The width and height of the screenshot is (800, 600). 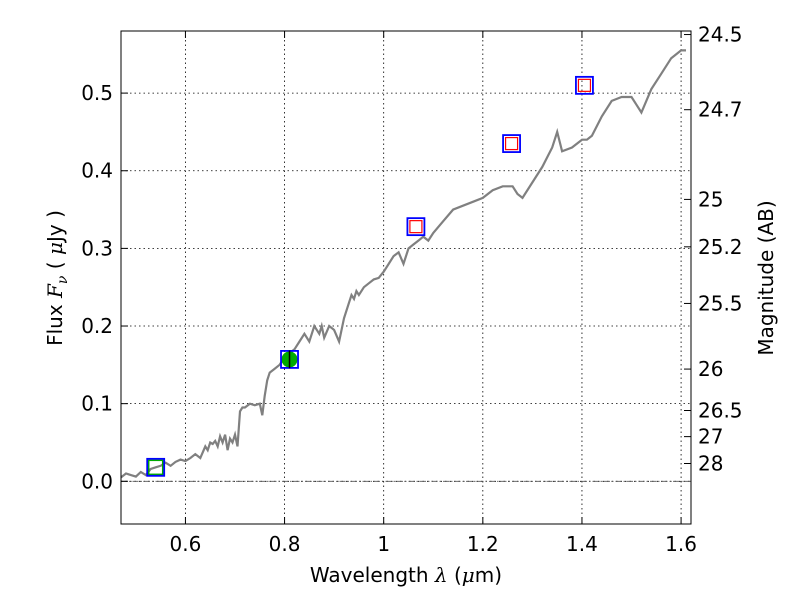 I want to click on x-axis-title: Wavelength λ (μm), so click(x=406, y=575).